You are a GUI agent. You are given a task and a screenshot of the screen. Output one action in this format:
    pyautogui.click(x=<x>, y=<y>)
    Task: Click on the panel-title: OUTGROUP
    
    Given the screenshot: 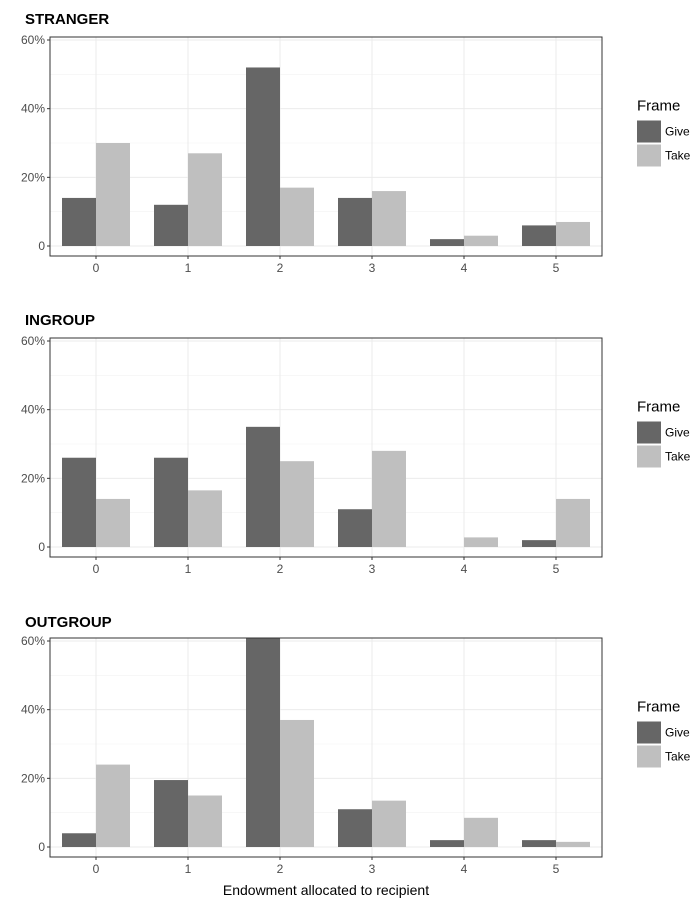 What is the action you would take?
    pyautogui.click(x=68, y=622)
    